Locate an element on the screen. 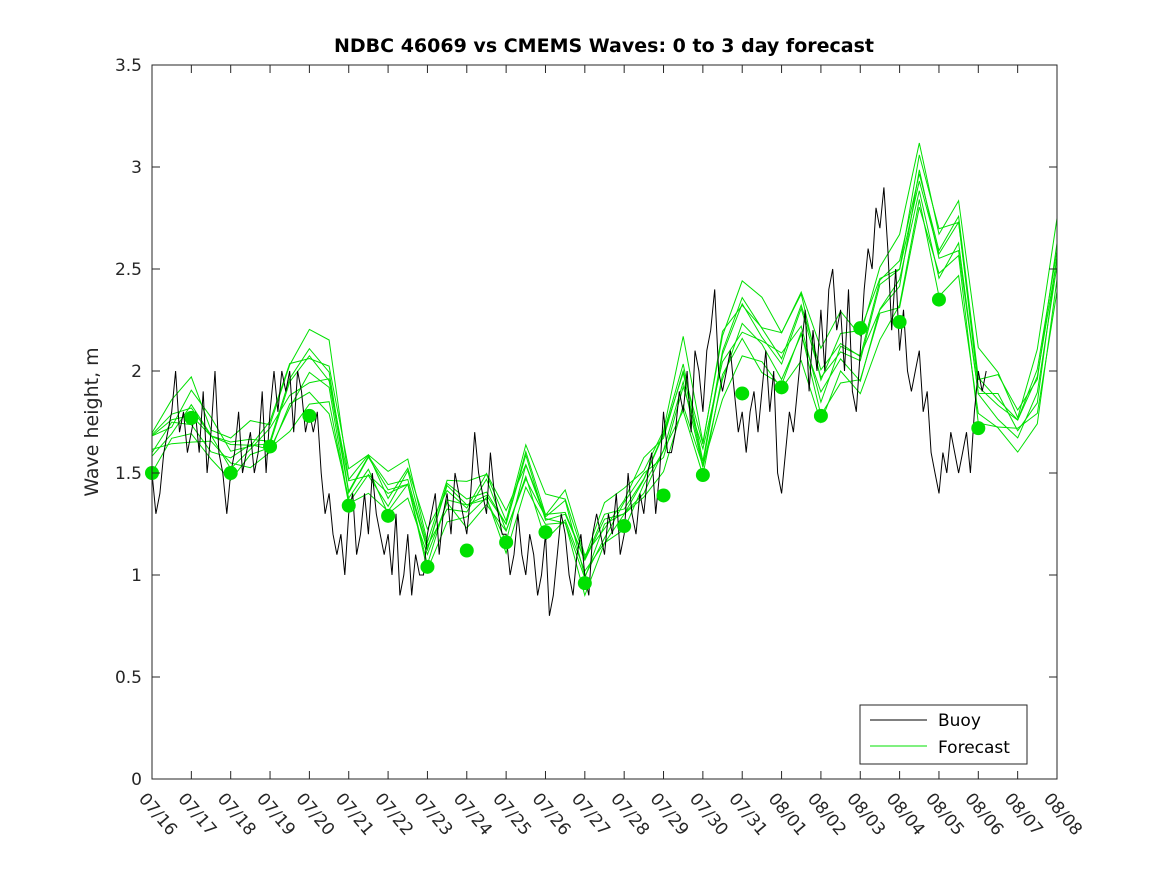  y-axis-label: Wave height, m is located at coordinates (92, 421).